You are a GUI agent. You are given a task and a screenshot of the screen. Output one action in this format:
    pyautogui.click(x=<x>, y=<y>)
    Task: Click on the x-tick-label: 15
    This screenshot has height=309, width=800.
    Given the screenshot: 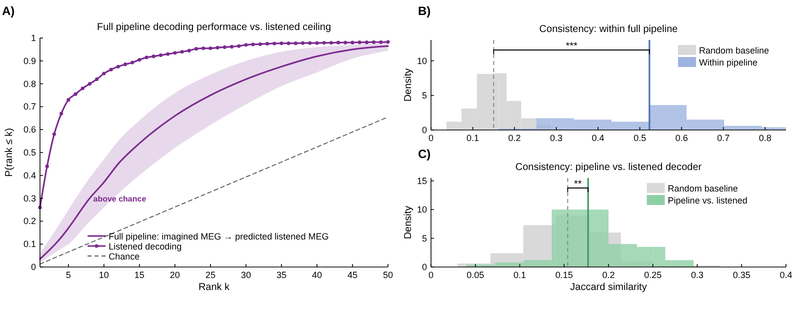 What is the action you would take?
    pyautogui.click(x=139, y=275)
    